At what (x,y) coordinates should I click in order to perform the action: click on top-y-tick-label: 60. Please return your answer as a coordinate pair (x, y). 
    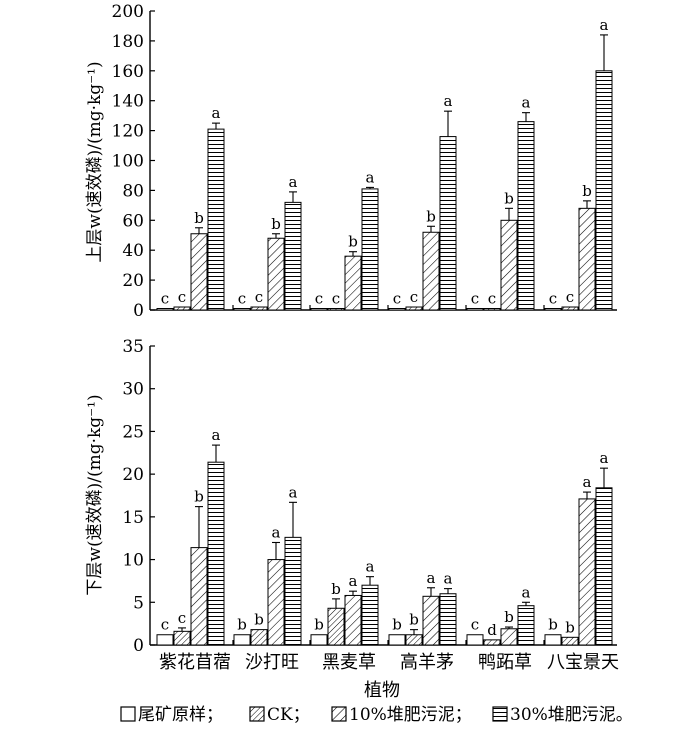
    Looking at the image, I should click on (133, 221).